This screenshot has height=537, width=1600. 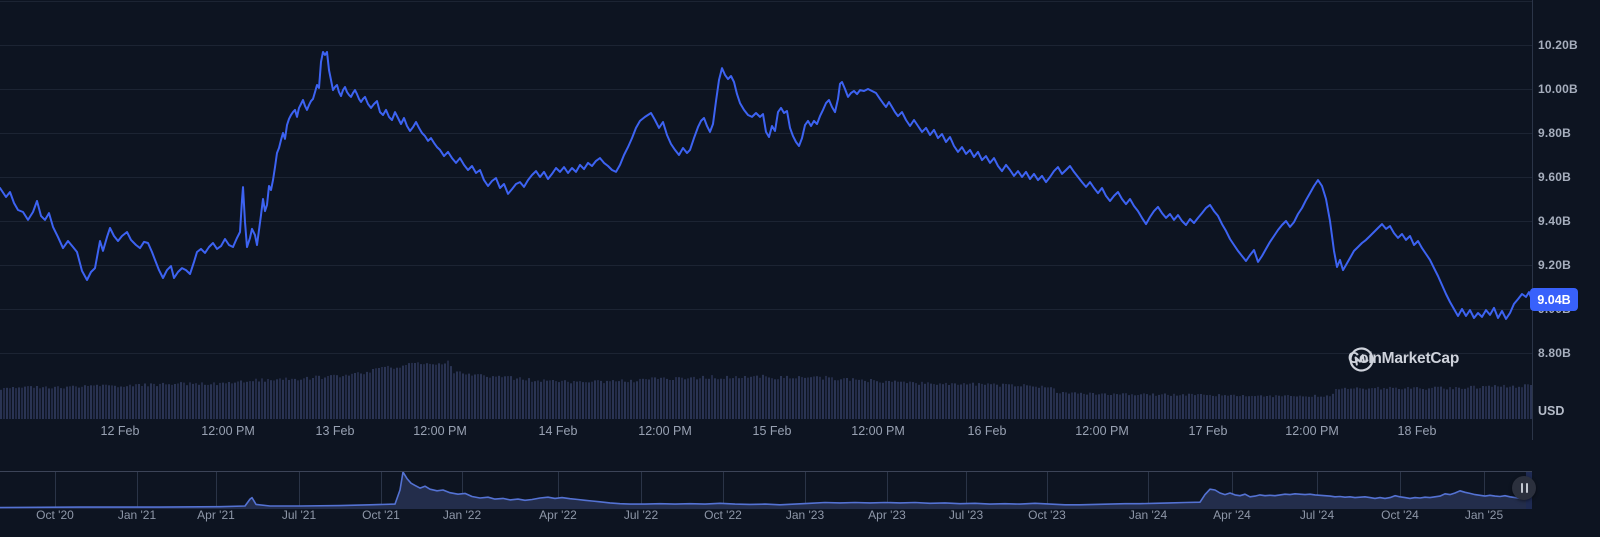 What do you see at coordinates (1047, 515) in the screenshot?
I see `navigator-tick-label: Oct '23` at bounding box center [1047, 515].